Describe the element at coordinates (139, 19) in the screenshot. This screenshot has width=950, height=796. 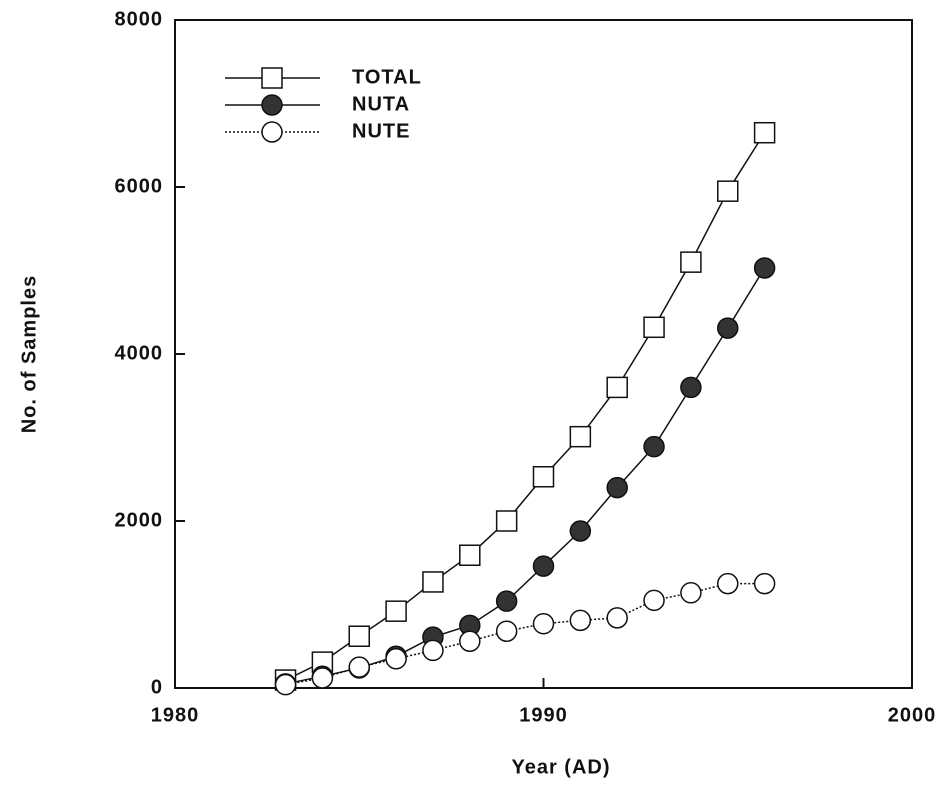
I see `y-tick-label: 8000` at that location.